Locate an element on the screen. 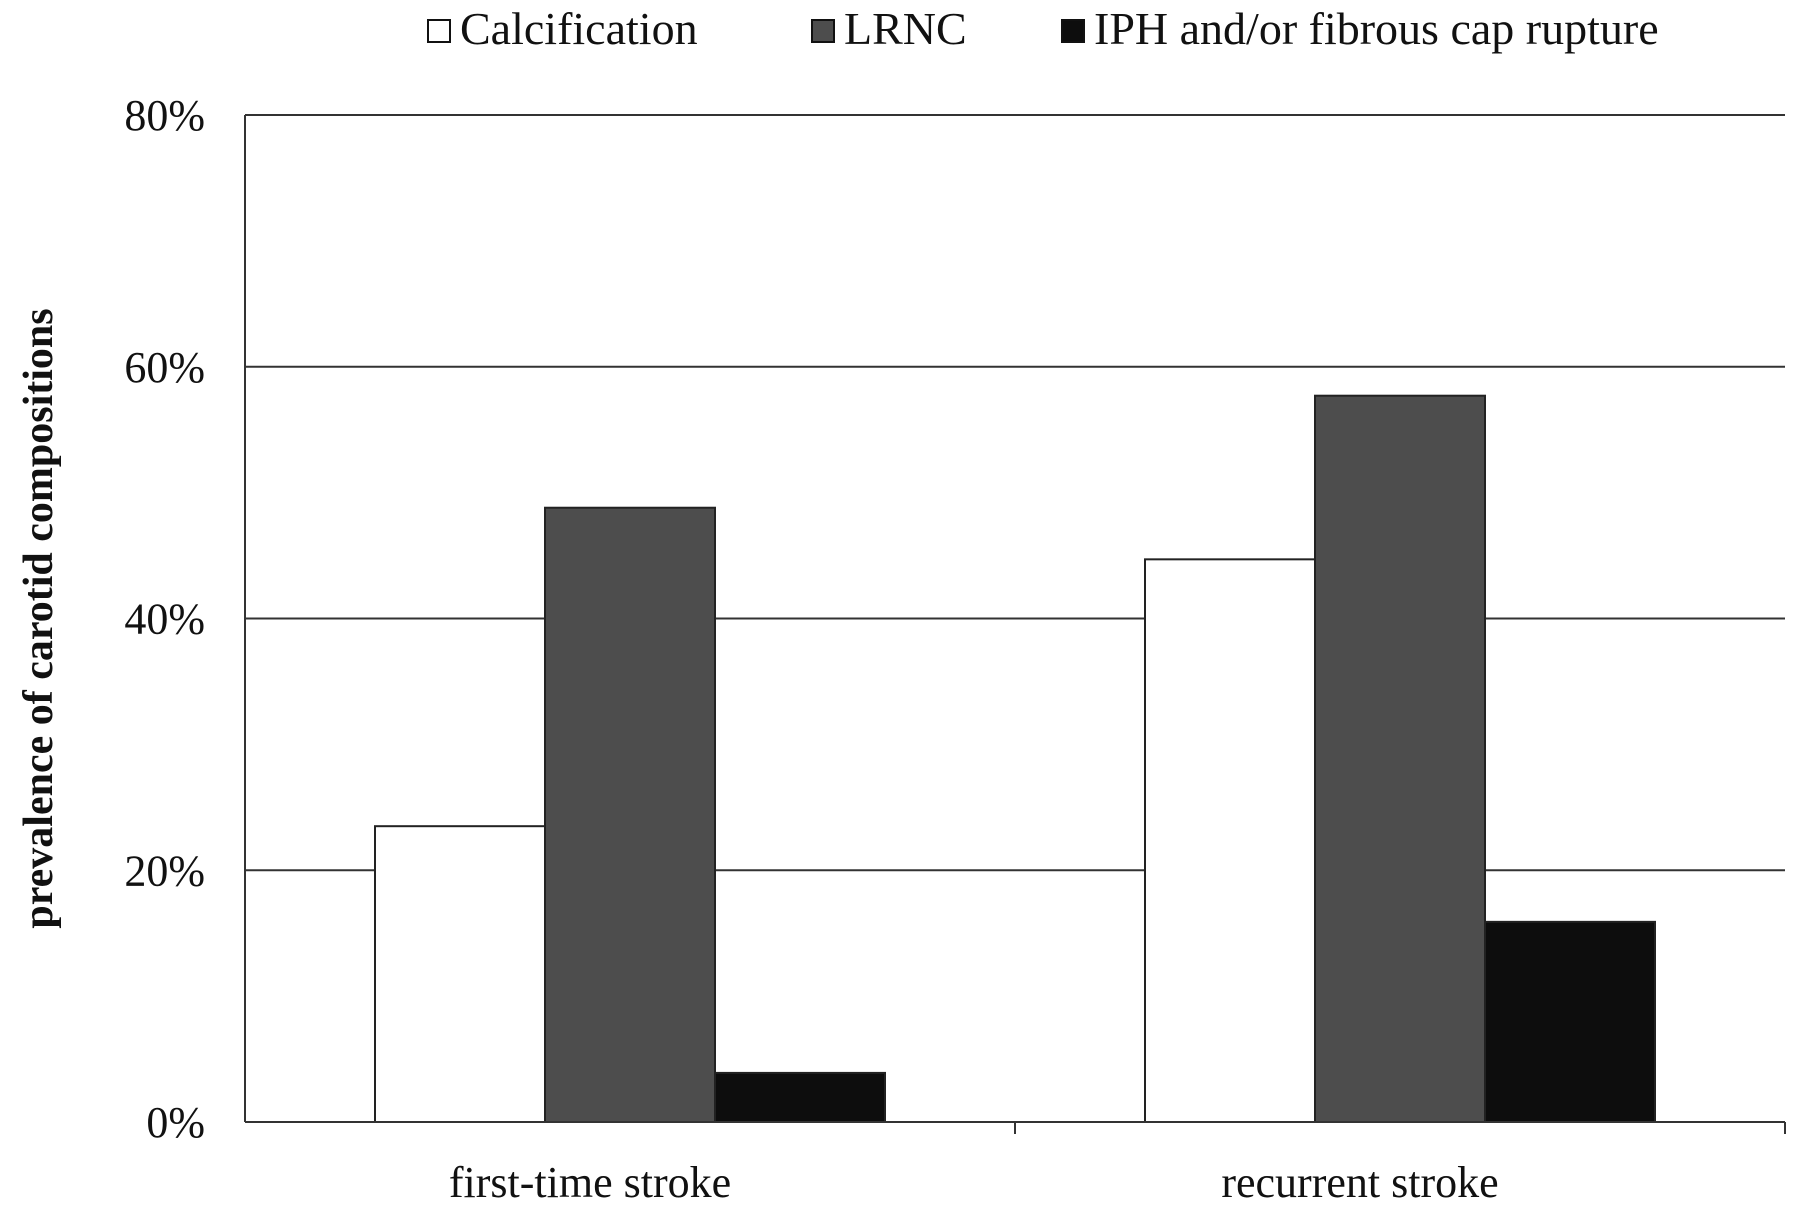  legend-item: LRNC is located at coordinates (889, 28).